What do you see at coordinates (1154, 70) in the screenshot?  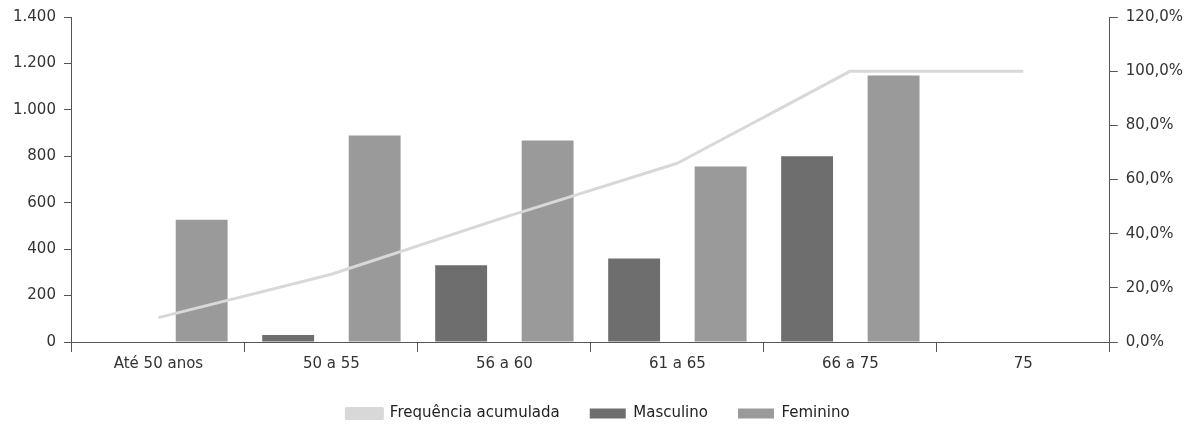 I see `y2-tick-label: 100,0%` at bounding box center [1154, 70].